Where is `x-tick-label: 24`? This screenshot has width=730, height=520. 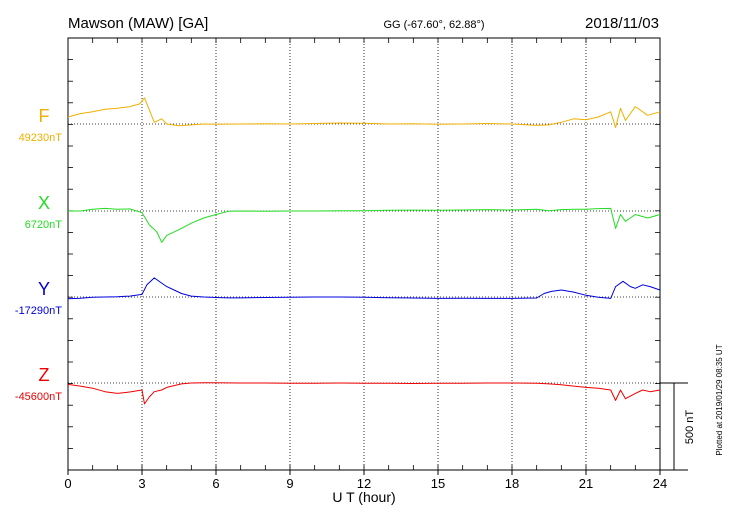 x-tick-label: 24 is located at coordinates (660, 483).